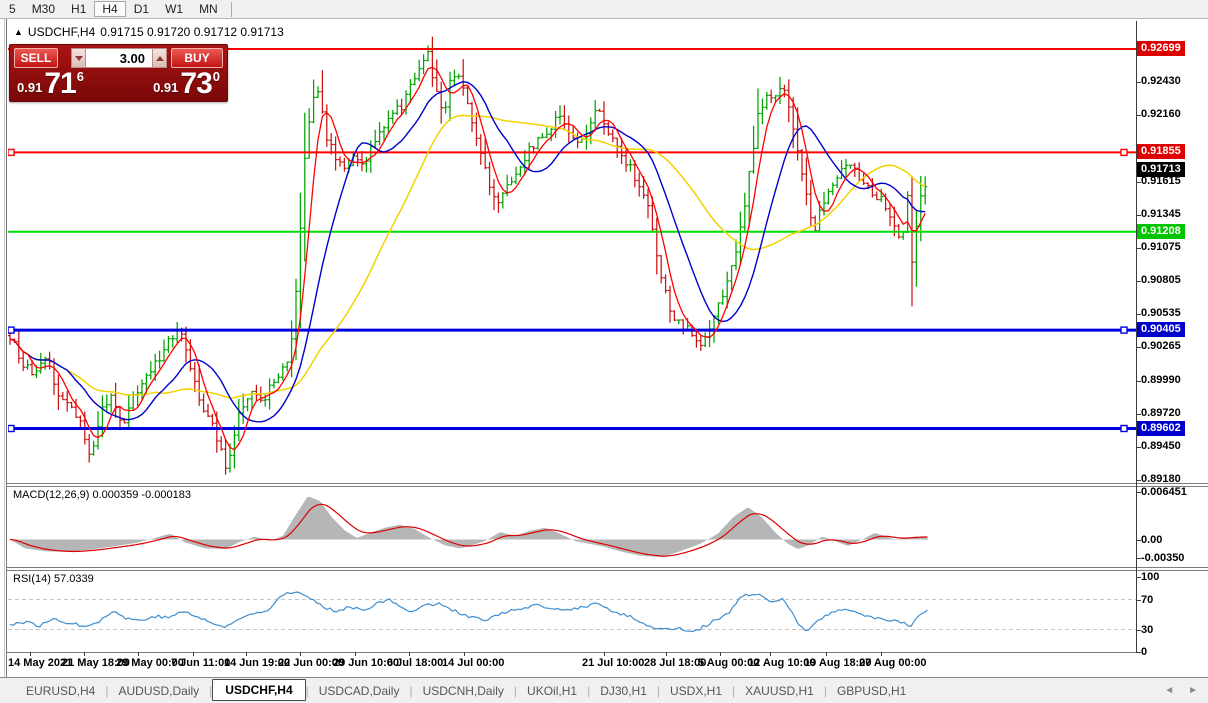  I want to click on price-tick-label: 0.92160, so click(1161, 114).